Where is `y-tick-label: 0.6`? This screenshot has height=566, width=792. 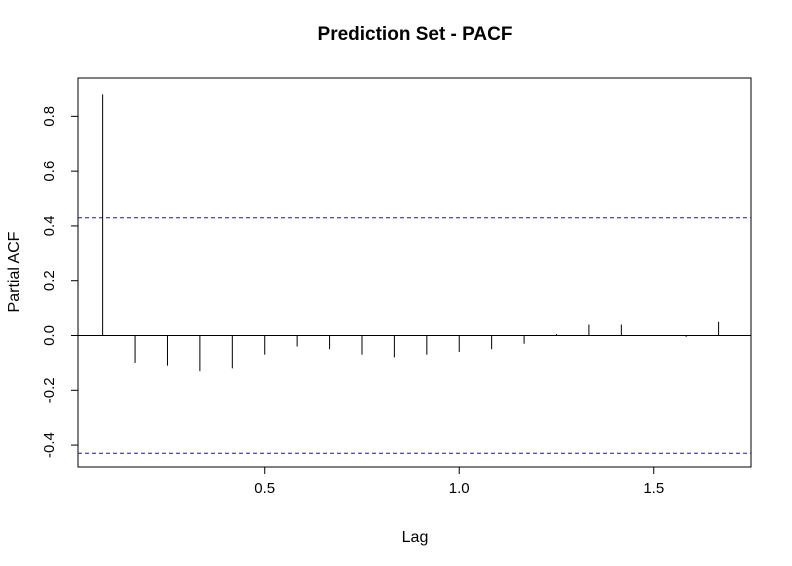 y-tick-label: 0.6 is located at coordinates (49, 171).